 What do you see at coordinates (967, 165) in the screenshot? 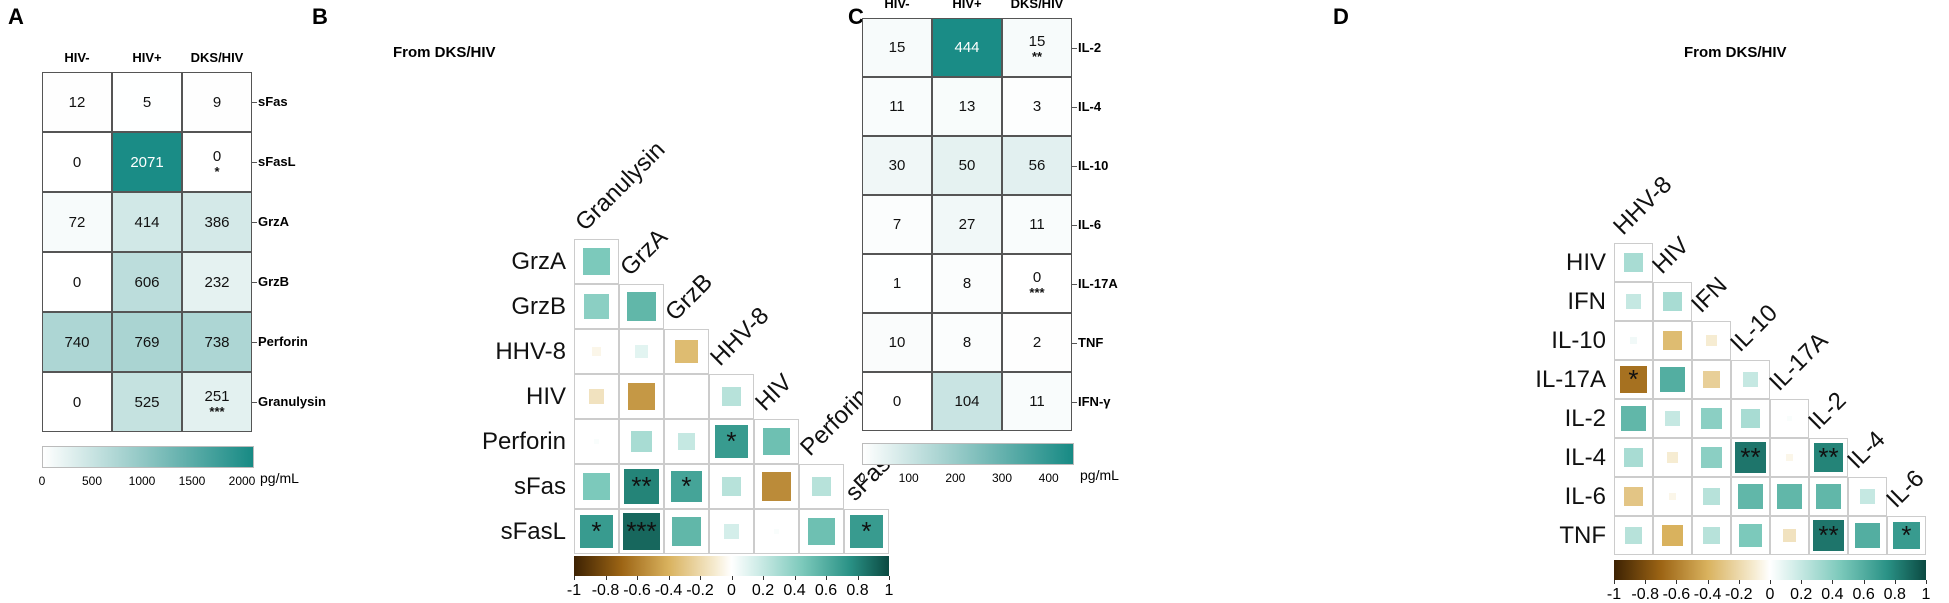
I see `heatmap-cell: 50` at bounding box center [967, 165].